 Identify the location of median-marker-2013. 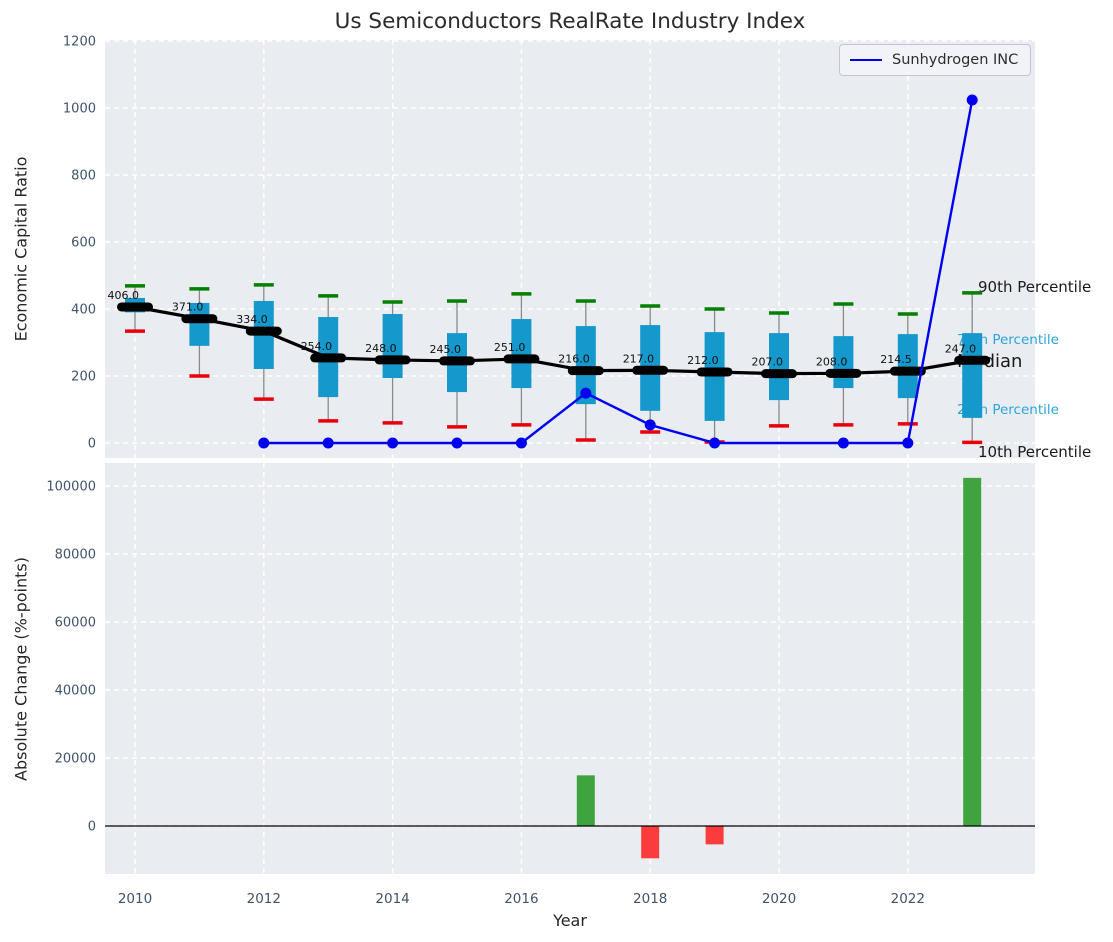
(328, 358).